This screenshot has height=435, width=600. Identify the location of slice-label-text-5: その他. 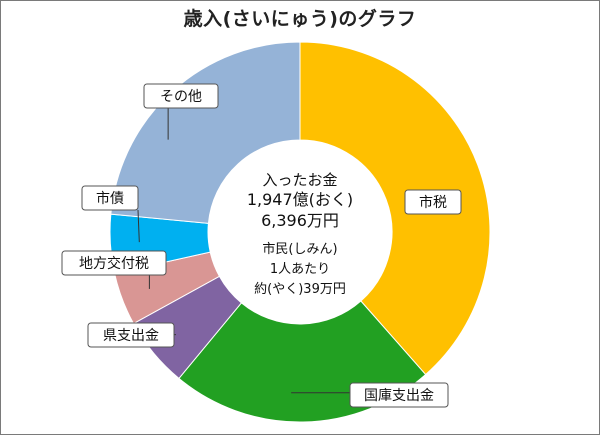
(181, 97).